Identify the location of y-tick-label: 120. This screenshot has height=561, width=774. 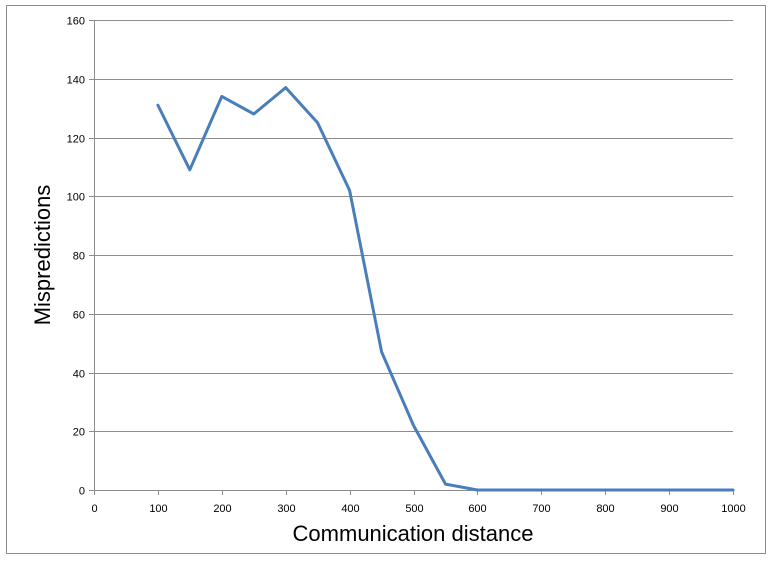
(76, 140).